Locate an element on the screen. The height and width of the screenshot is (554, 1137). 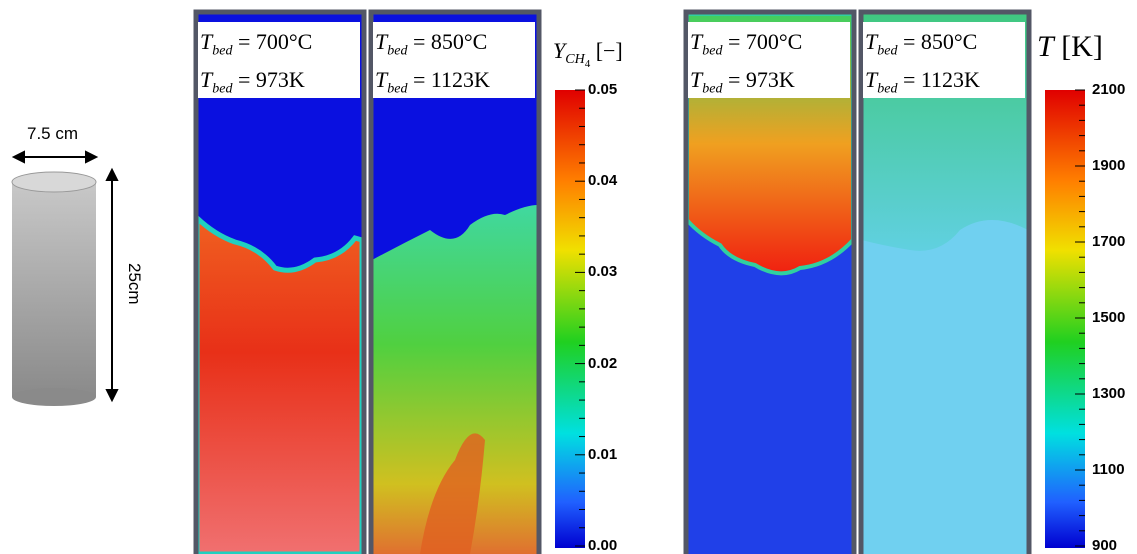
tick-label: 1700 is located at coordinates (1109, 241).